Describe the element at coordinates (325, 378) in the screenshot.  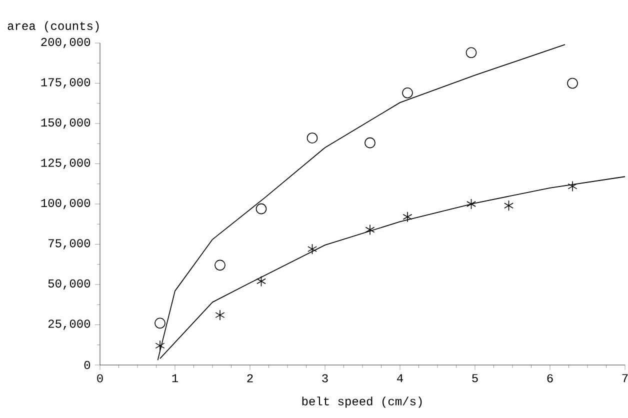
I see `x-tick-label: 3` at that location.